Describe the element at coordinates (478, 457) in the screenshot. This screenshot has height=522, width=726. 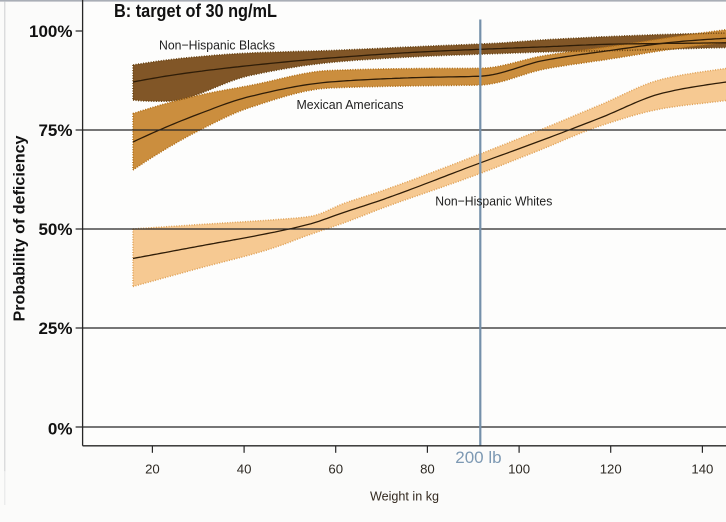
I see `svg-text: 200 lb` at that location.